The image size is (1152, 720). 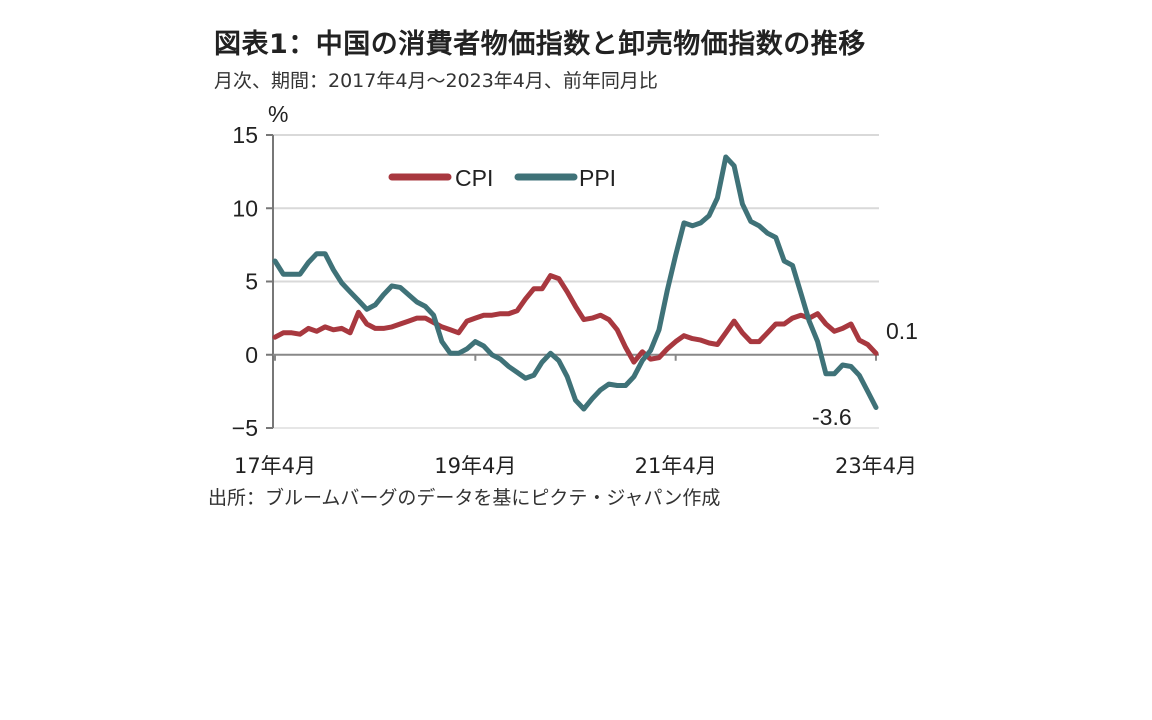 I want to click on y-tick-label: 0, so click(x=251, y=355).